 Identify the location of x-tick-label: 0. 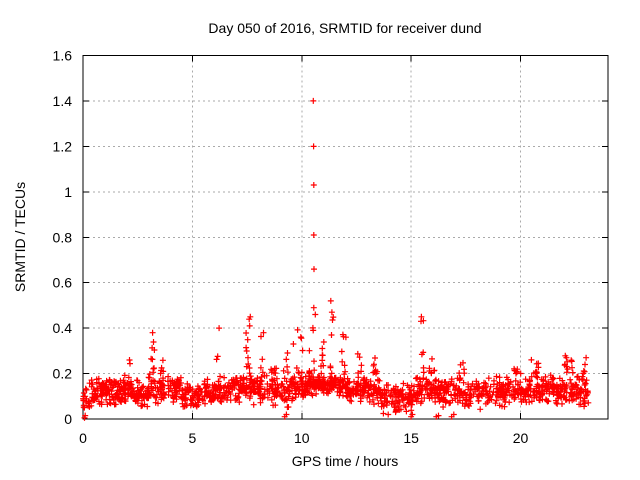
(83, 438).